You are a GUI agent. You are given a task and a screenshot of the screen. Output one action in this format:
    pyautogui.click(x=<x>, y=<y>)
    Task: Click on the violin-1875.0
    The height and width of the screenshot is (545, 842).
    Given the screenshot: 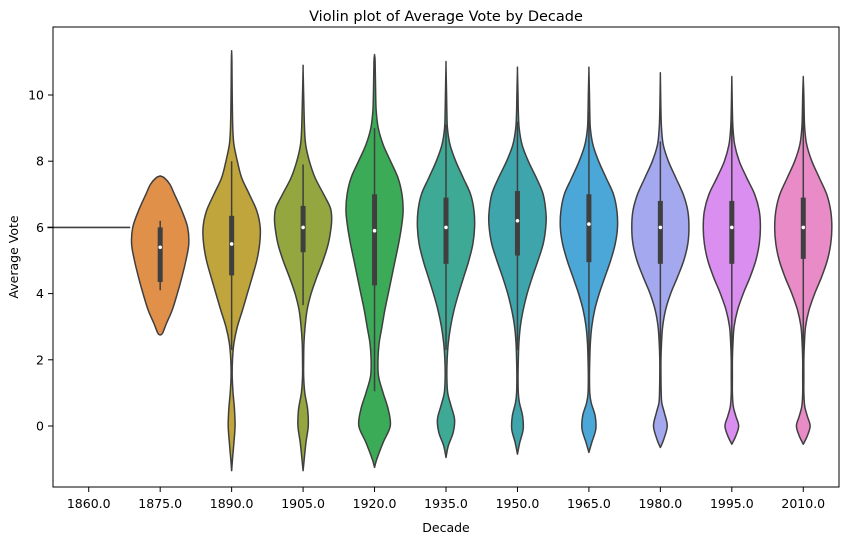 What is the action you would take?
    pyautogui.click(x=160, y=255)
    